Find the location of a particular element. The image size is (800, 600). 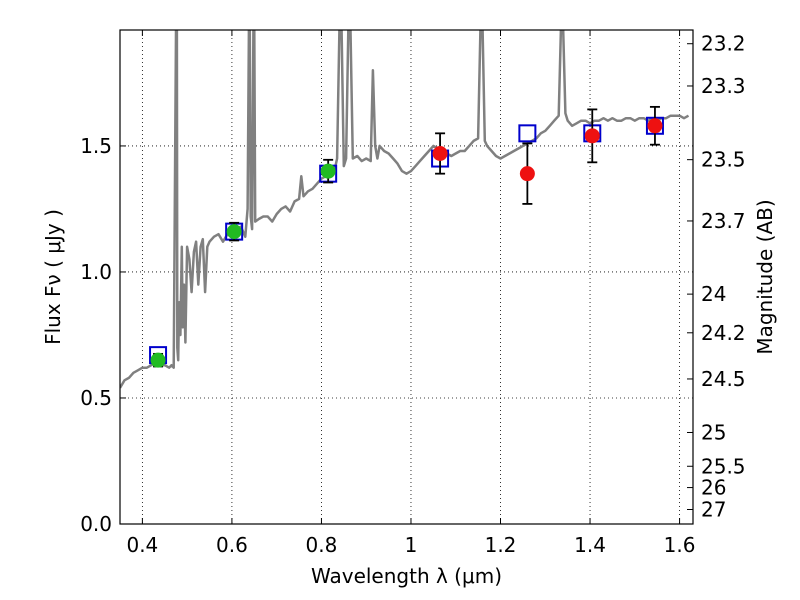

x-tick-label: 0.8 is located at coordinates (322, 545).